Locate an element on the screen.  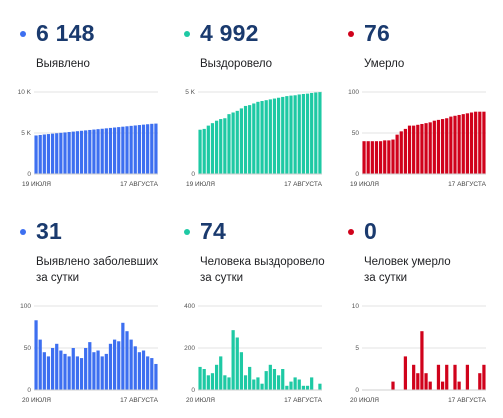
bar-chart-deaths-daily: 0 5 10 20 июля 17 августа is located at coordinates (418, 353).